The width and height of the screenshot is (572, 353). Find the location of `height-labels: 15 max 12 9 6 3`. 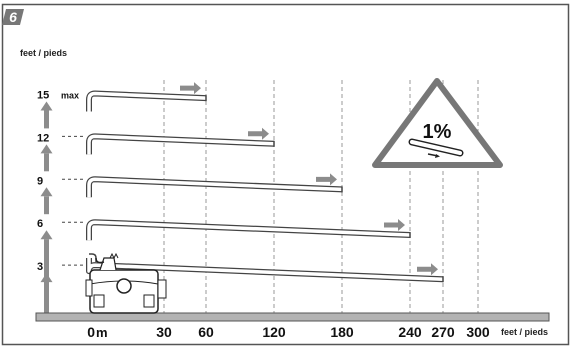

height-labels: 15 max 12 9 6 3 is located at coordinates (61, 181).